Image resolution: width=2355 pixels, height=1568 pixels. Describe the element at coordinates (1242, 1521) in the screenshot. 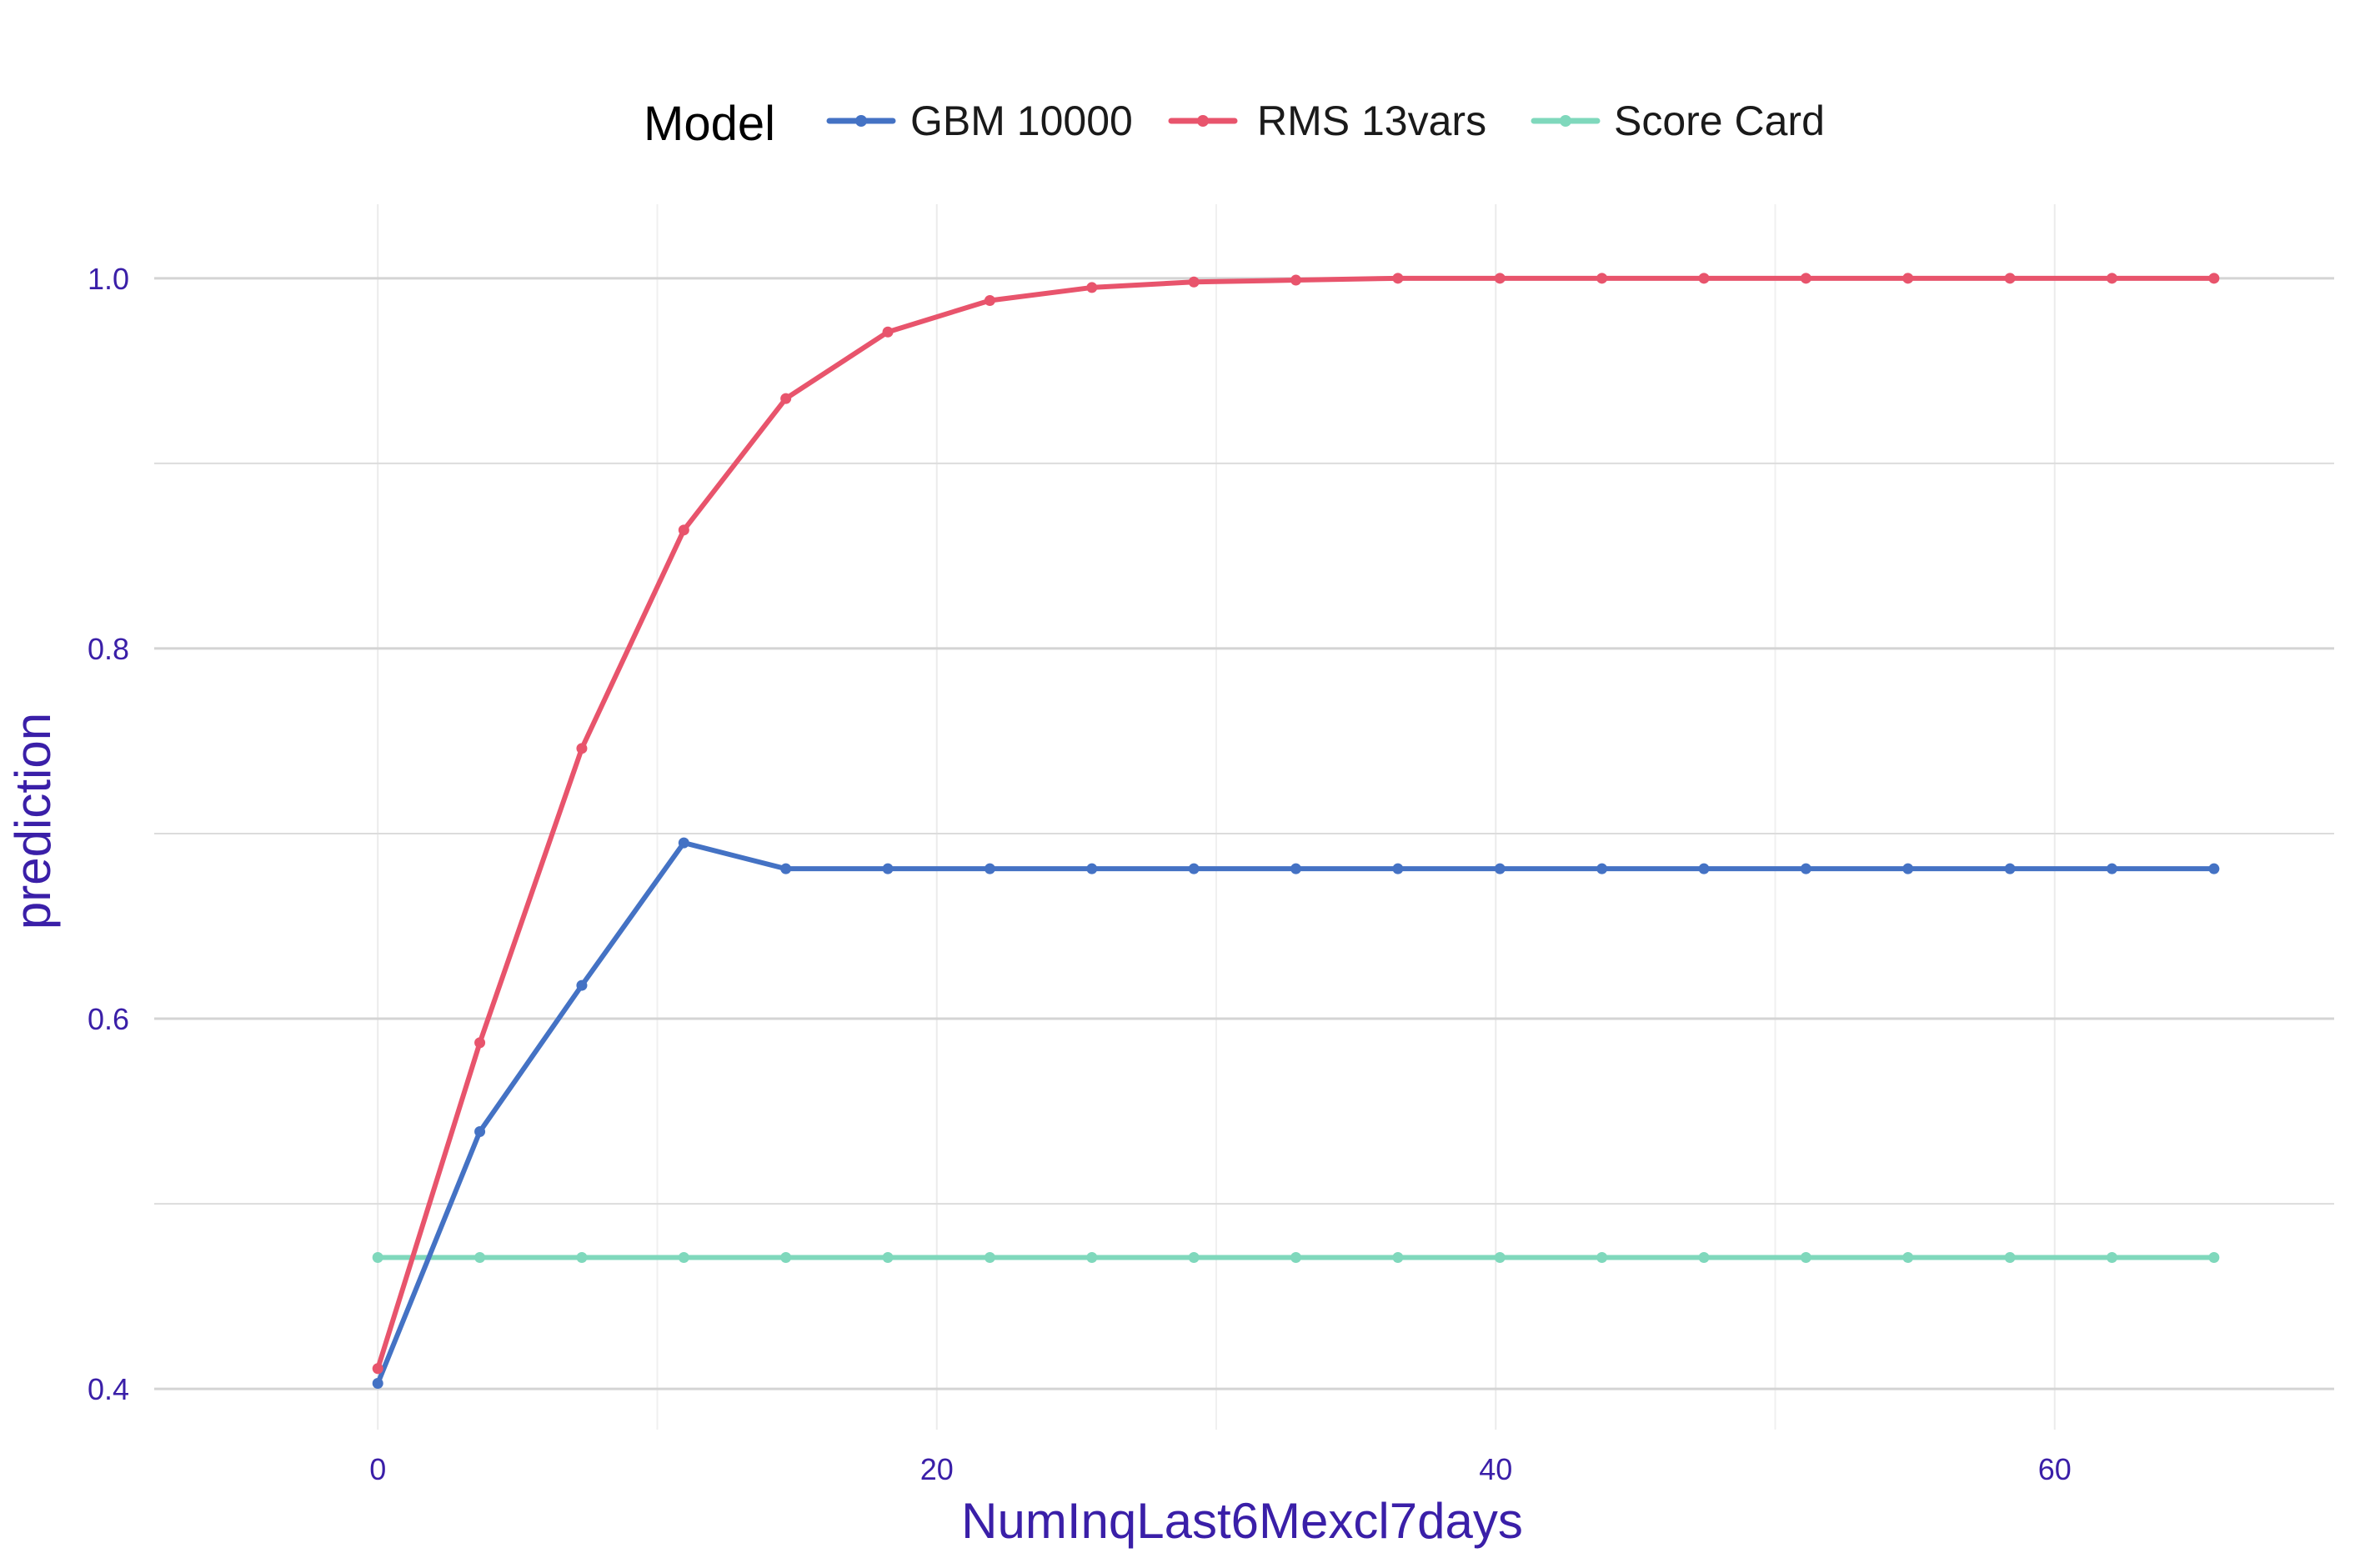

I see `x-axis-title: NumInqLast6Mexcl7days` at that location.